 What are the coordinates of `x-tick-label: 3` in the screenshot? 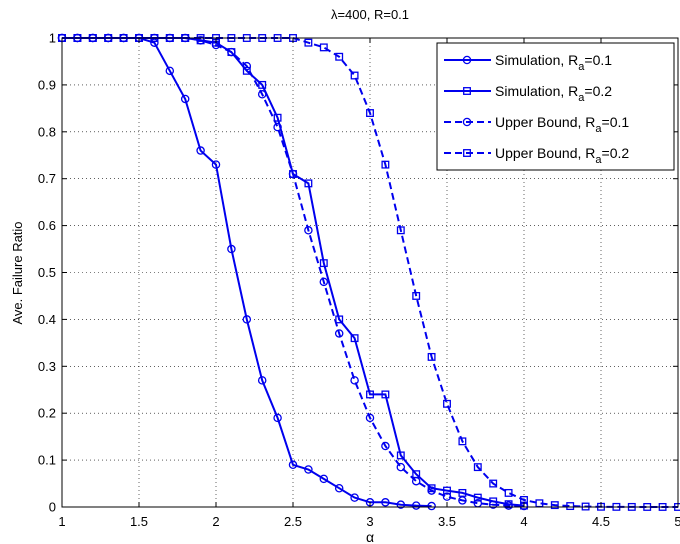 It's located at (369, 521).